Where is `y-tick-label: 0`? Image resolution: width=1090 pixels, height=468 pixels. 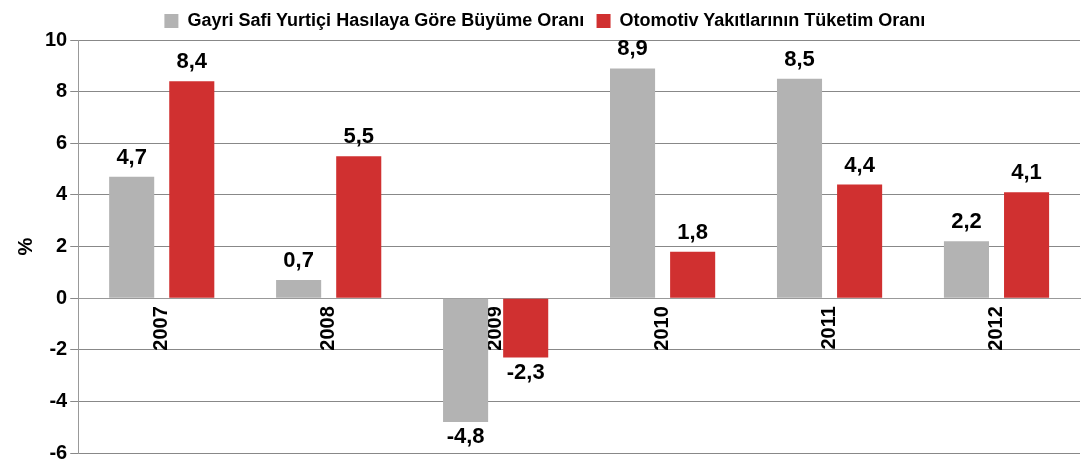 y-tick-label: 0 is located at coordinates (62, 296).